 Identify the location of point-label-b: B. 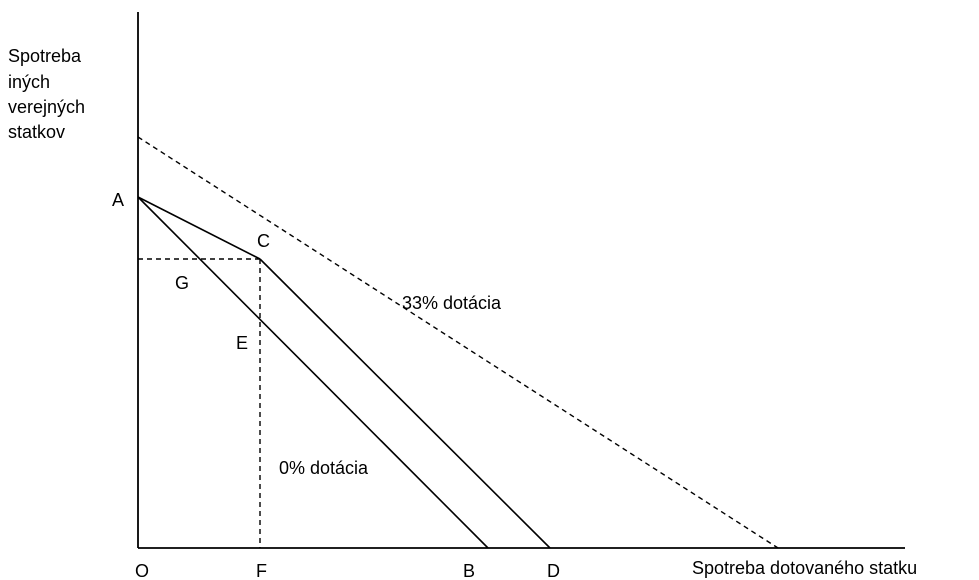
(469, 570).